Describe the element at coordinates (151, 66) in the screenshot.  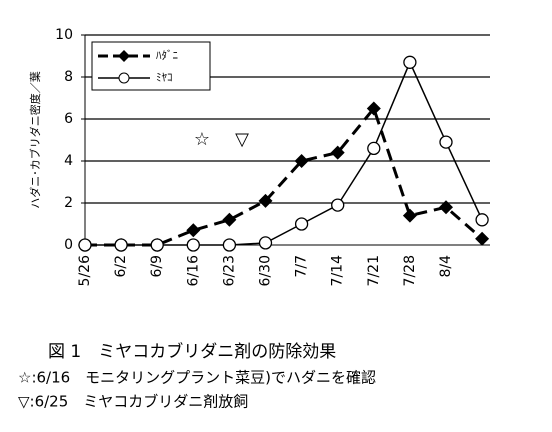
I see `legend-box` at that location.